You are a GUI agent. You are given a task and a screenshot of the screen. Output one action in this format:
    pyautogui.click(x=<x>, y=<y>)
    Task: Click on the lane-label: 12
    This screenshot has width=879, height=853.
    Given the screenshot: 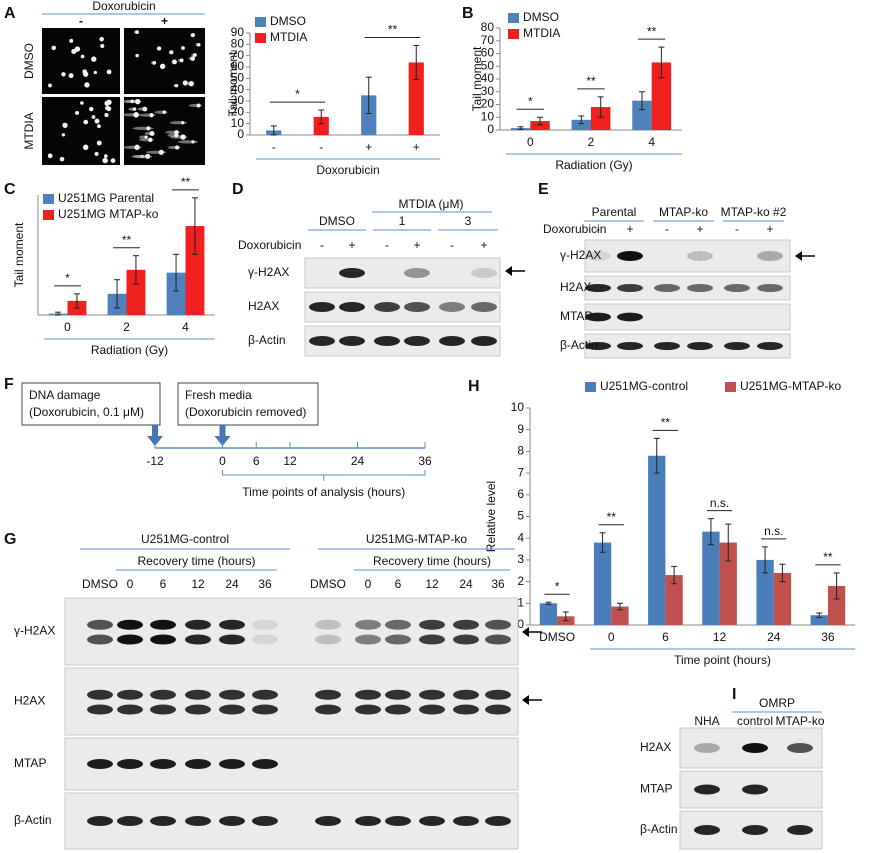 What is the action you would take?
    pyautogui.click(x=198, y=584)
    